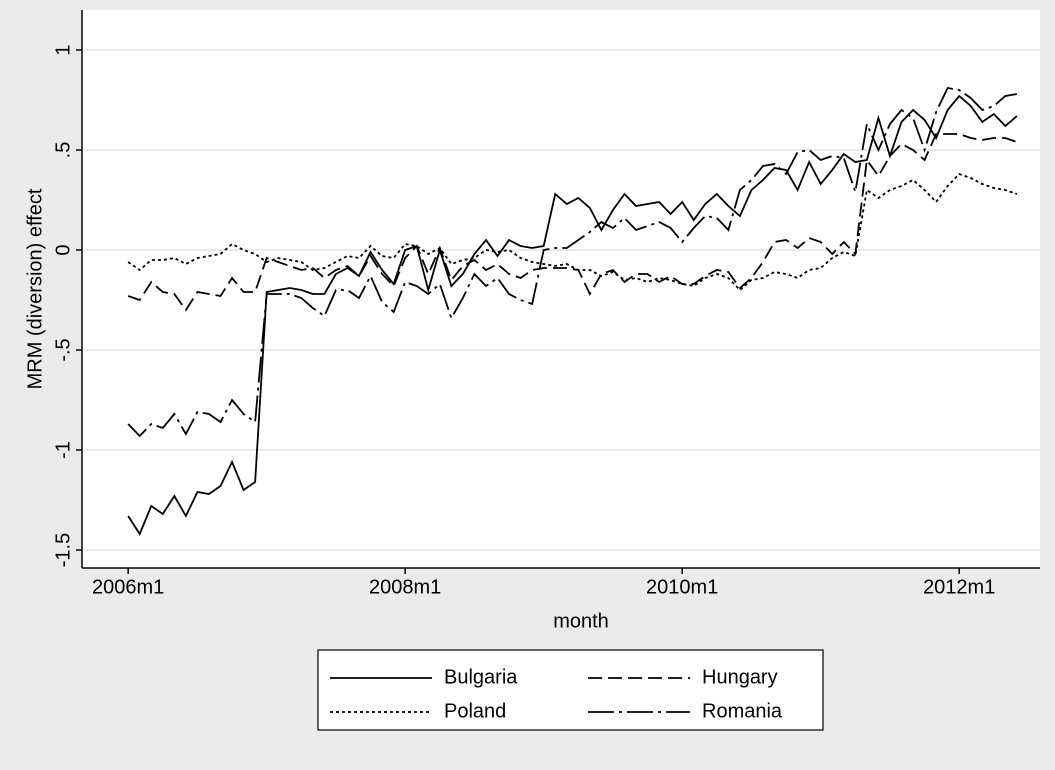  I want to click on y-axis-title: MRM (diversion) effect, so click(35, 288).